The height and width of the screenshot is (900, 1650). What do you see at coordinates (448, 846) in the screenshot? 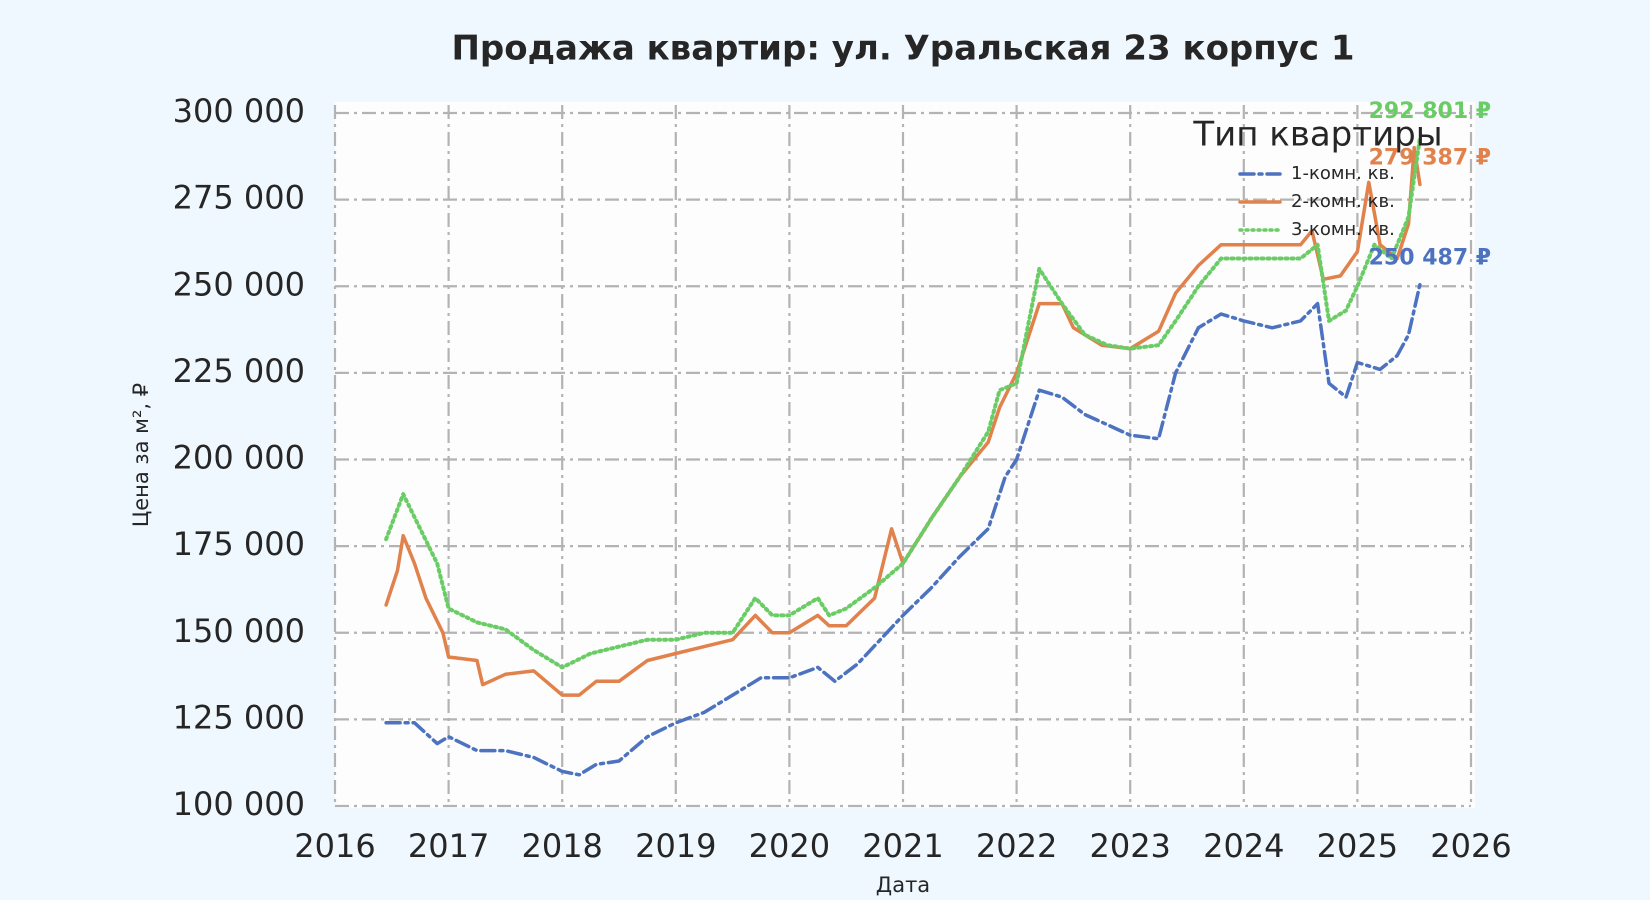
I see `x-tick-label: 2017` at bounding box center [448, 846].